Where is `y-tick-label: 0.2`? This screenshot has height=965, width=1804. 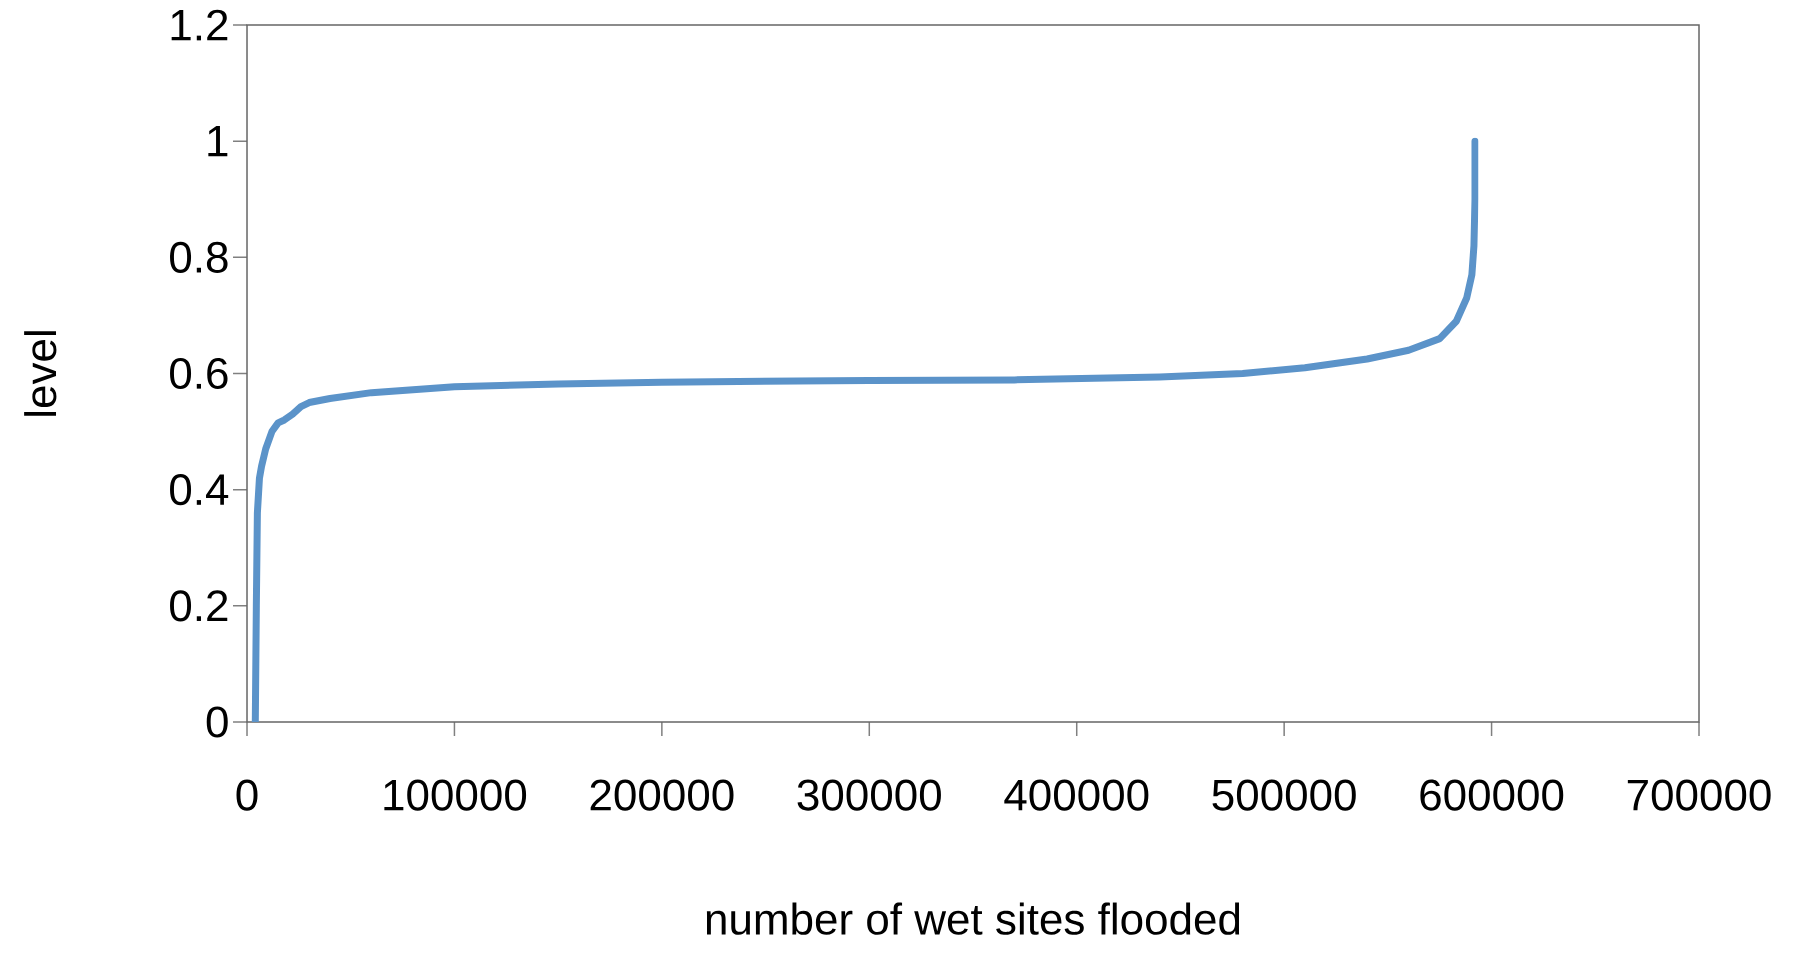 y-tick-label: 0.2 is located at coordinates (199, 606).